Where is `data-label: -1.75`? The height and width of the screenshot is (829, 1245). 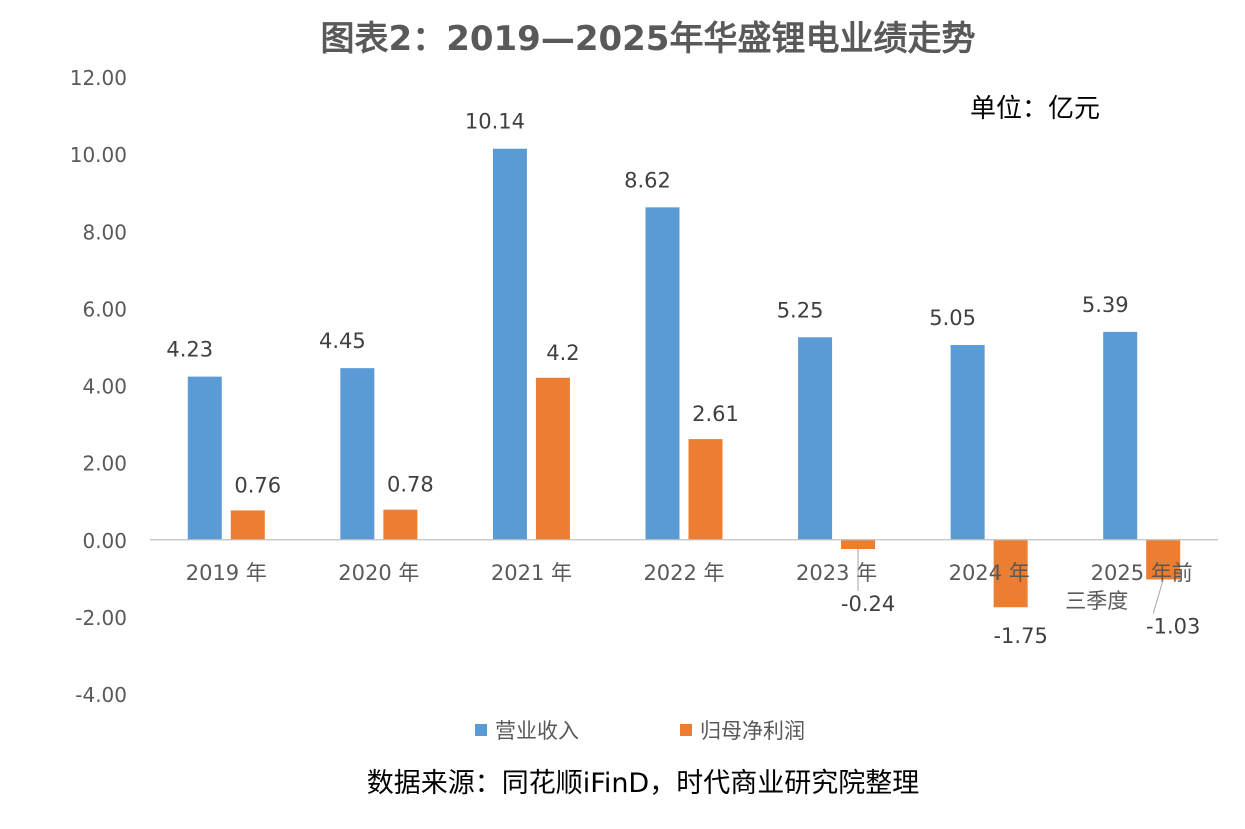
data-label: -1.75 is located at coordinates (1020, 636).